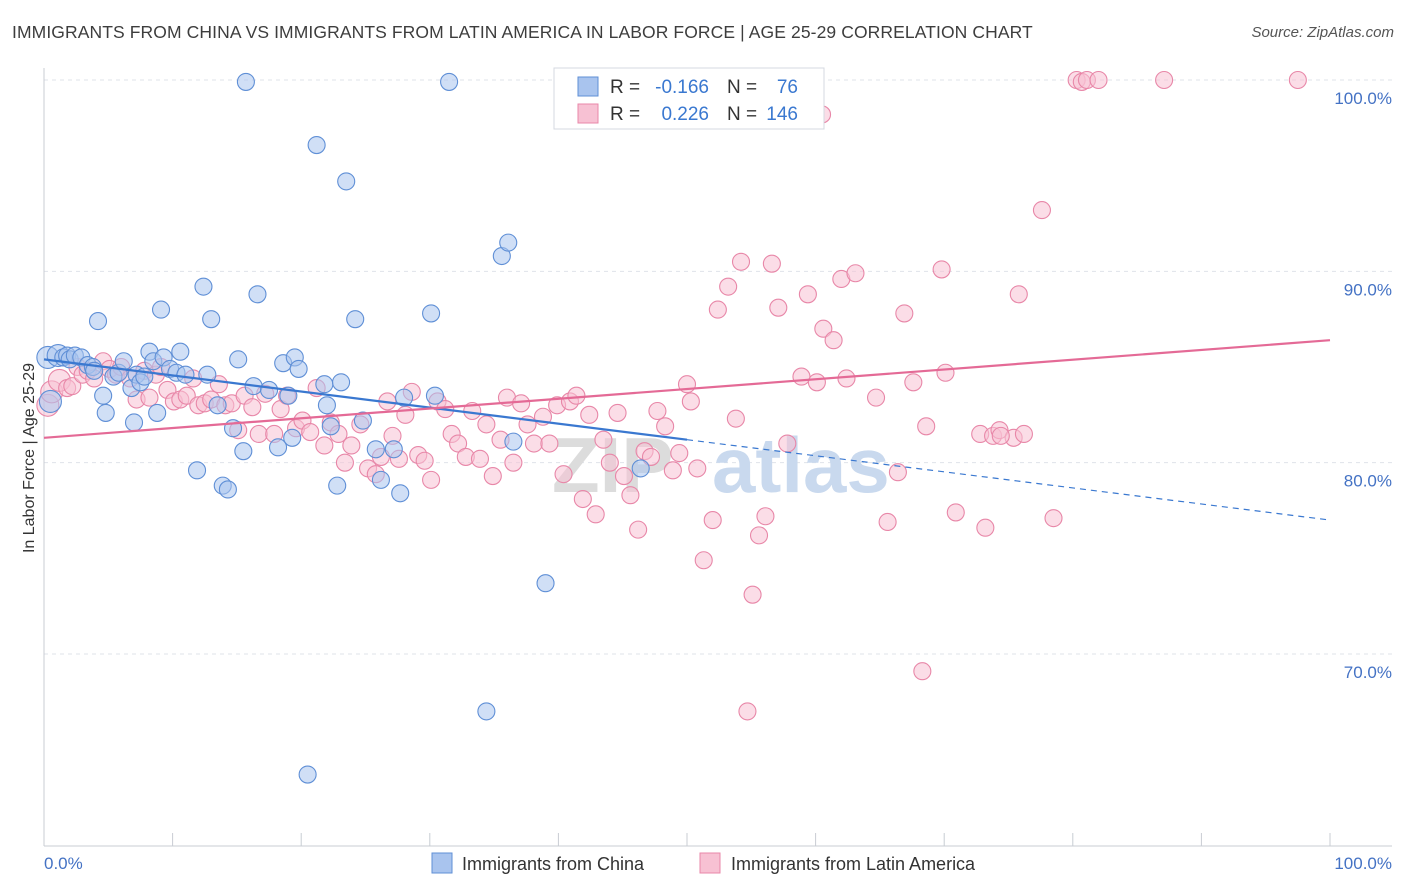 The width and height of the screenshot is (1406, 892). What do you see at coordinates (782, 114) in the screenshot?
I see `latin-n-value: 146` at bounding box center [782, 114].